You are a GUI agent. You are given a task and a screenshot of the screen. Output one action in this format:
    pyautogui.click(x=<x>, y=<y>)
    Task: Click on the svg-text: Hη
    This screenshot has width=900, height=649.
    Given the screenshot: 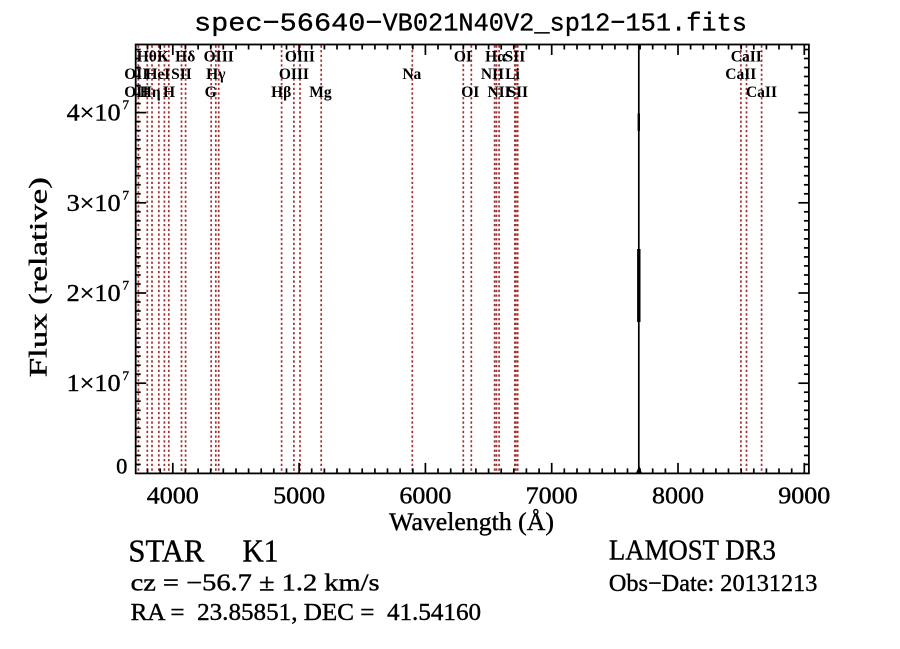 What is the action you would take?
    pyautogui.click(x=150, y=92)
    